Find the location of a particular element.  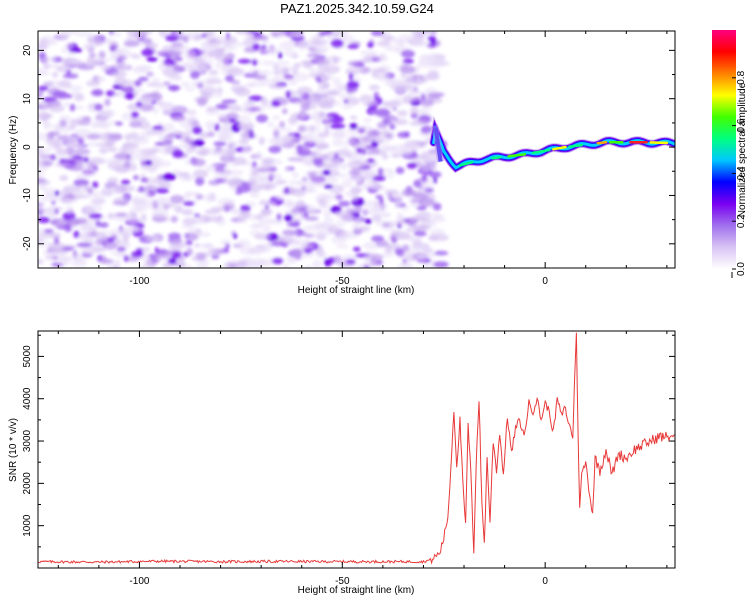

colorbar-tick-label: 0.4 is located at coordinates (741, 173).